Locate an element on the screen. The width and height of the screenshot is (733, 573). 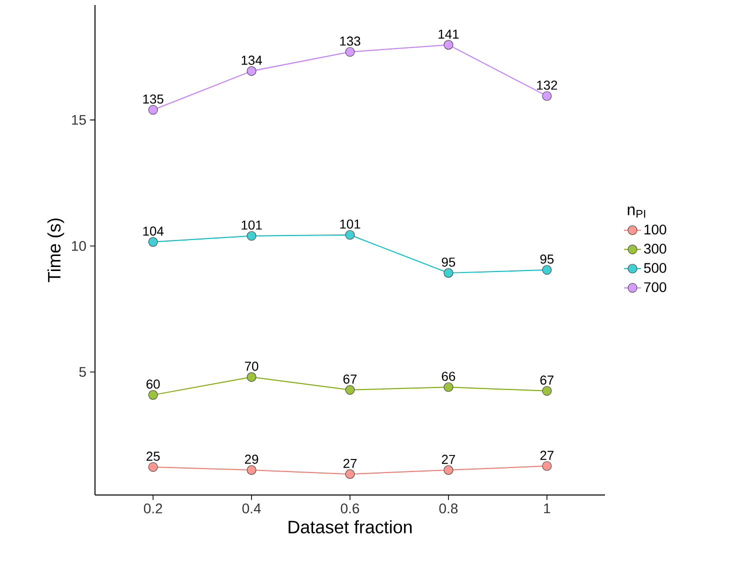
x-tick-label: 1 is located at coordinates (547, 509).